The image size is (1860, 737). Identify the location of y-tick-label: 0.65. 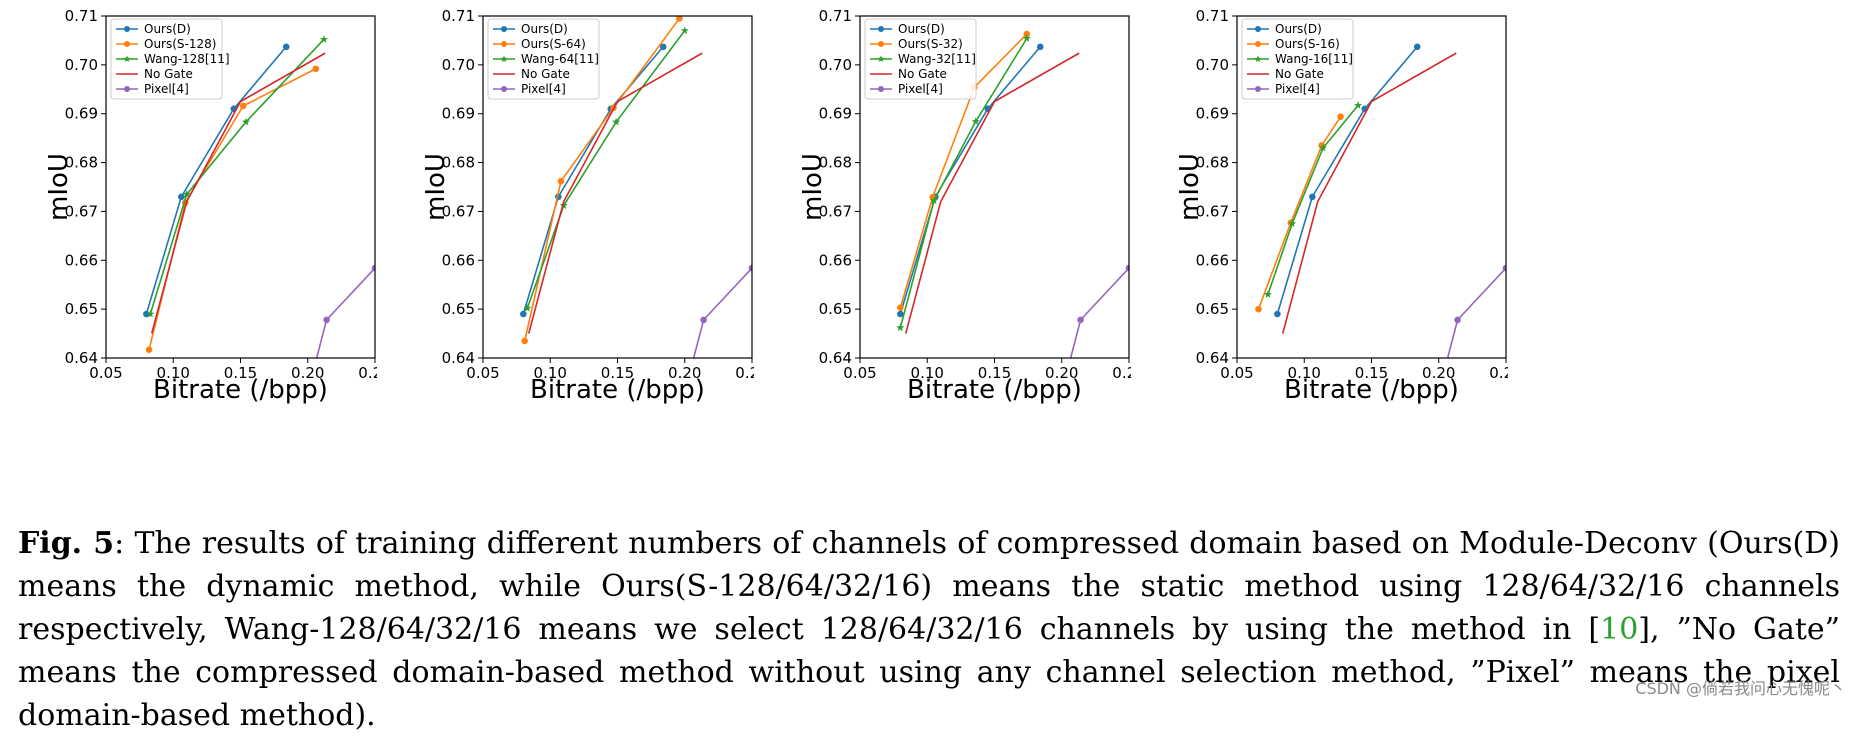
(835, 309).